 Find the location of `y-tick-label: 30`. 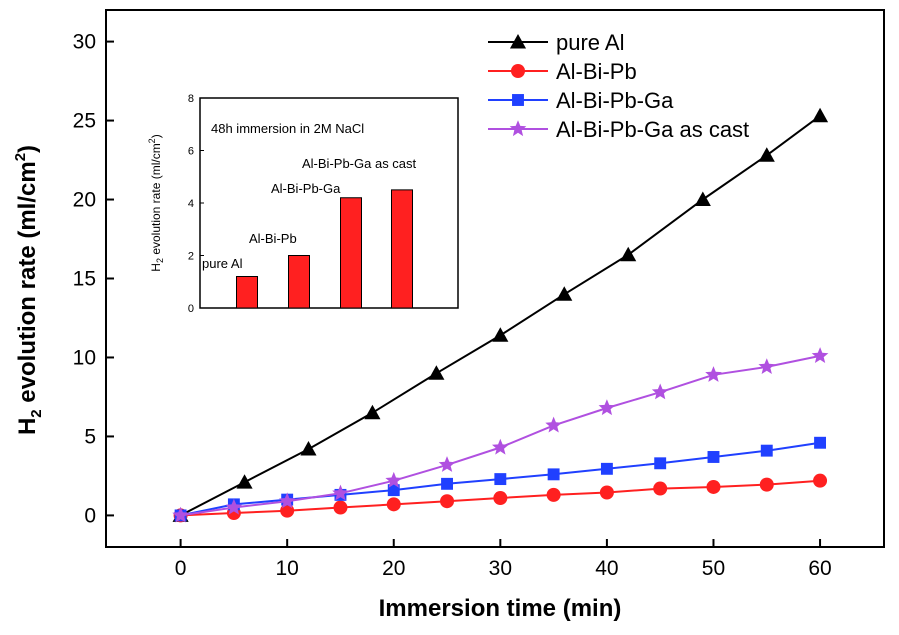

y-tick-label: 30 is located at coordinates (84, 42).